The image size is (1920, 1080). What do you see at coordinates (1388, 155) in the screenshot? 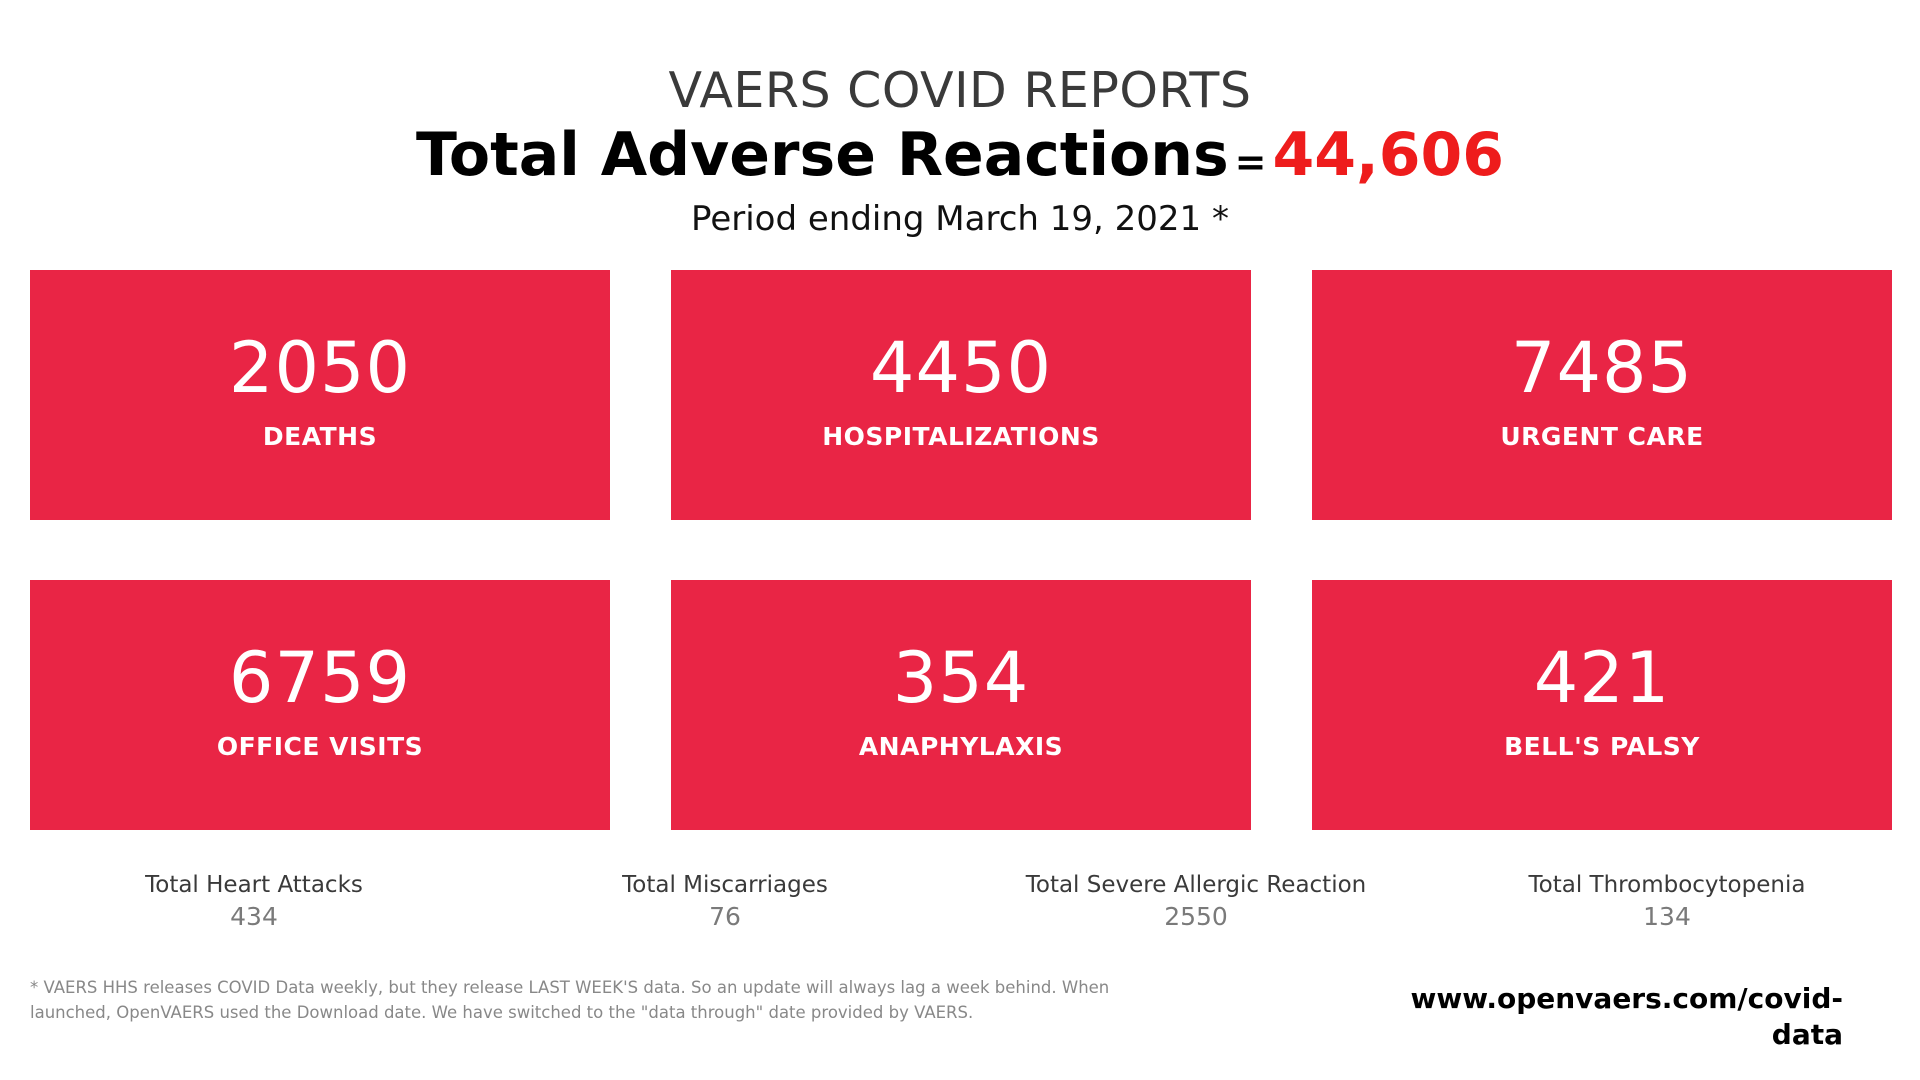
I see `total-value: 44,606` at bounding box center [1388, 155].